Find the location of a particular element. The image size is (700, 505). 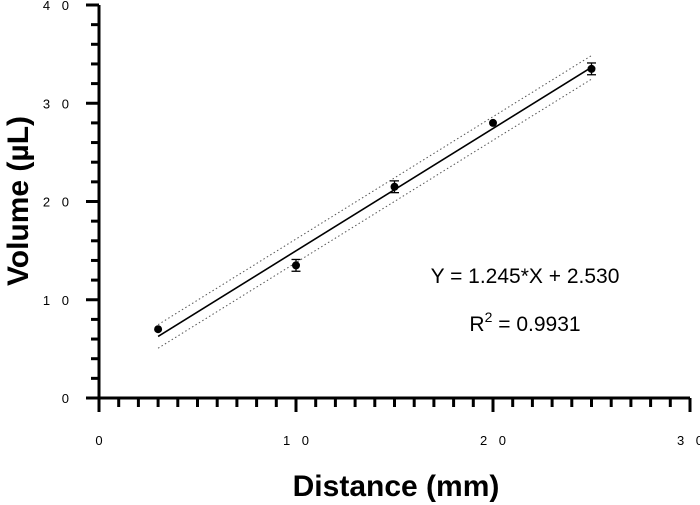

r-squared-value: = 0.9931 is located at coordinates (536, 324).